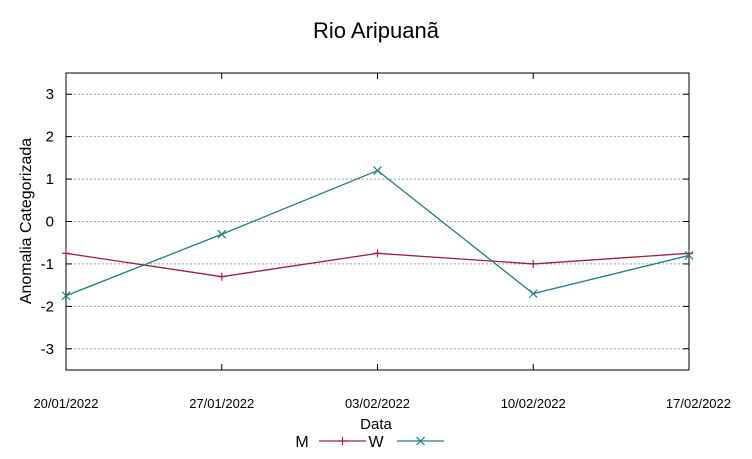 This screenshot has width=752, height=459. Describe the element at coordinates (50, 179) in the screenshot. I see `y-tick-label: 1` at that location.